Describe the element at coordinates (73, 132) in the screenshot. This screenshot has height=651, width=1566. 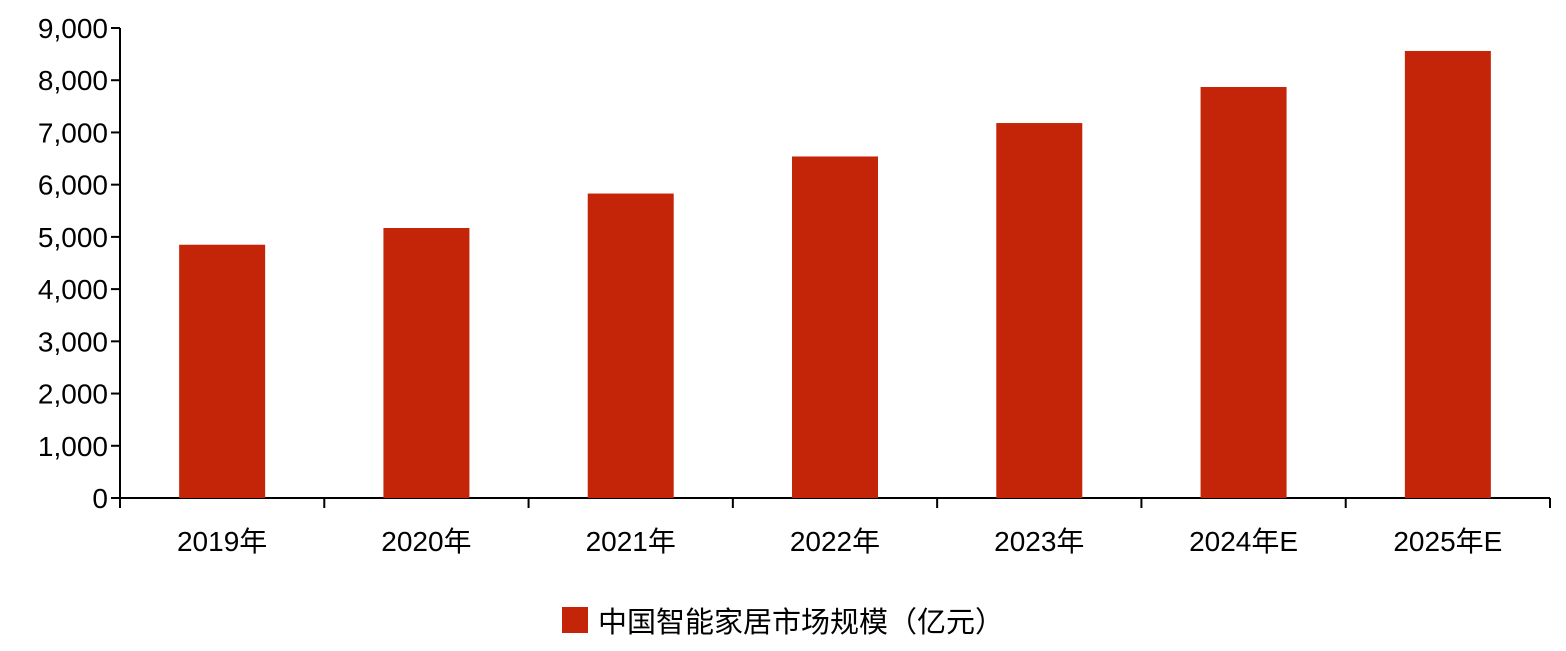
I see `y-tick-label: 7,000` at that location.